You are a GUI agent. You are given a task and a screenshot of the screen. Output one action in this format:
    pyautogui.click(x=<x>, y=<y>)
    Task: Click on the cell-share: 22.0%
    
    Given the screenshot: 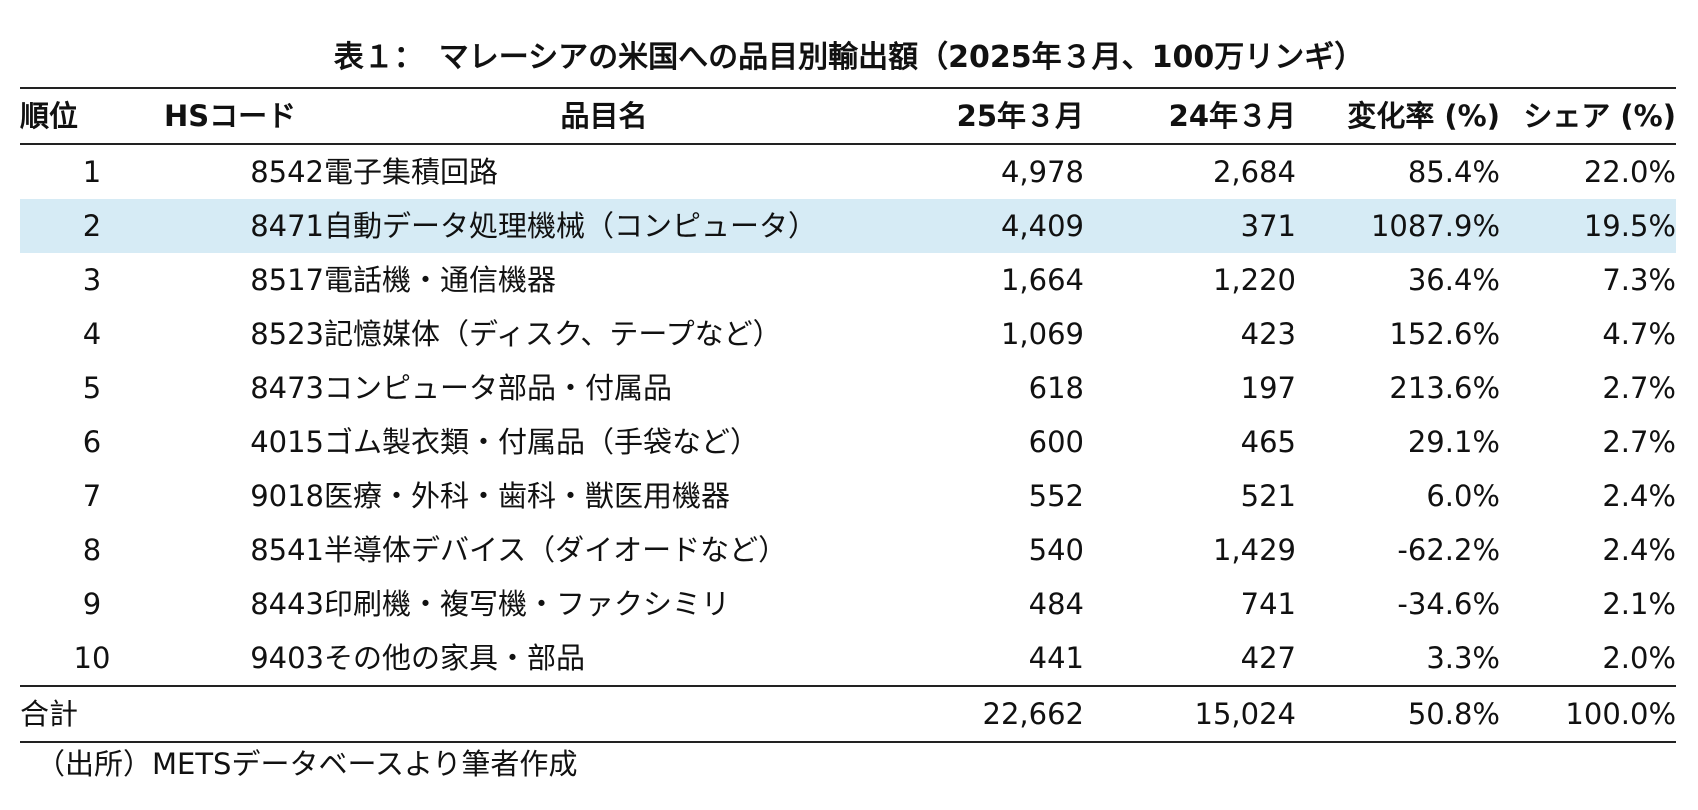 What is the action you would take?
    pyautogui.click(x=1629, y=172)
    